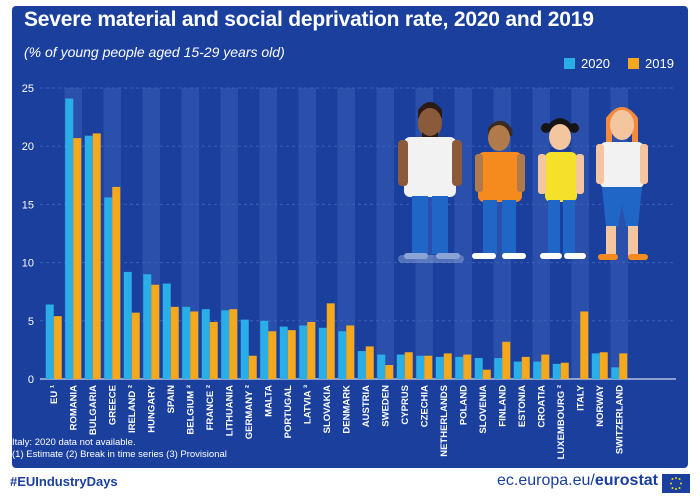 This screenshot has width=700, height=496. I want to click on x-tick-label: ESTONIA, so click(522, 406).